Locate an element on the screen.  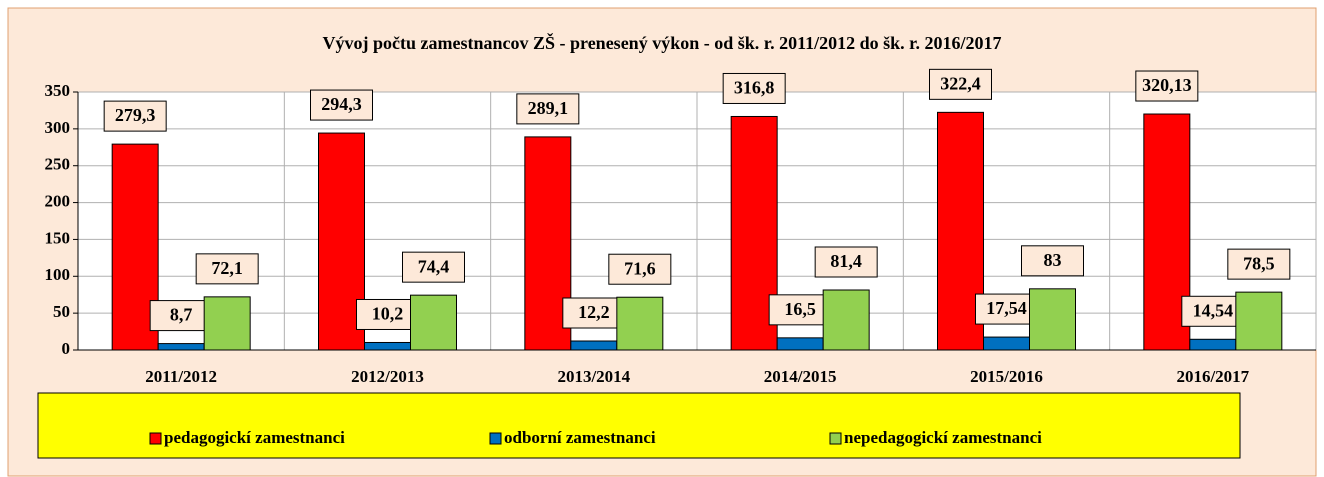
data-label: 16,5 is located at coordinates (800, 309).